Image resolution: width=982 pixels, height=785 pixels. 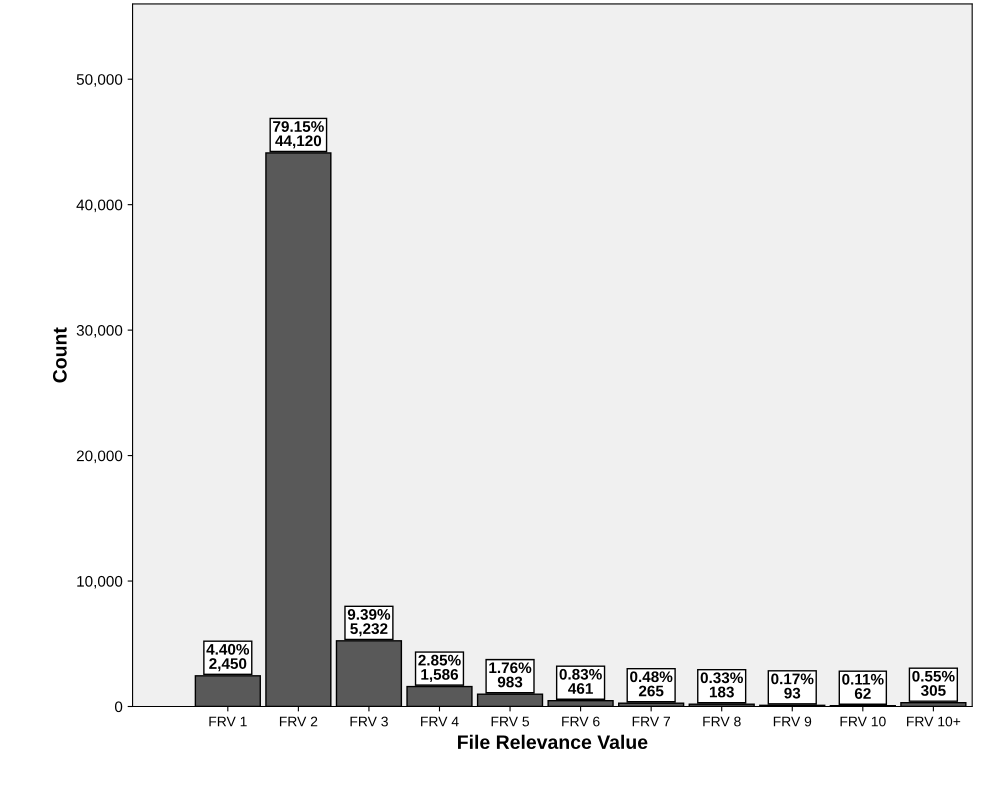 What do you see at coordinates (863, 721) in the screenshot?
I see `x-tick-label: FRV 10` at bounding box center [863, 721].